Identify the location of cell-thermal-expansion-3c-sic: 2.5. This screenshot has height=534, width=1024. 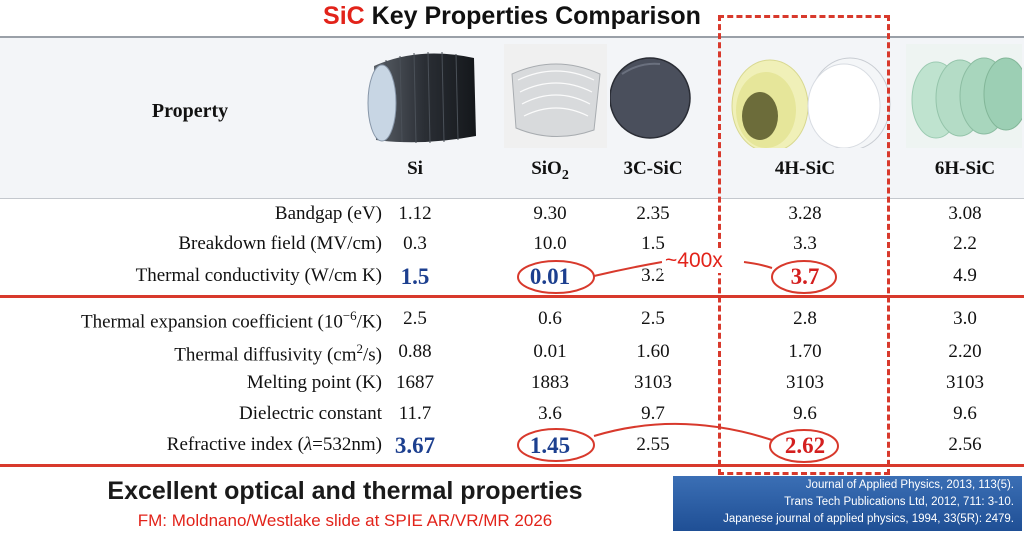
(653, 318).